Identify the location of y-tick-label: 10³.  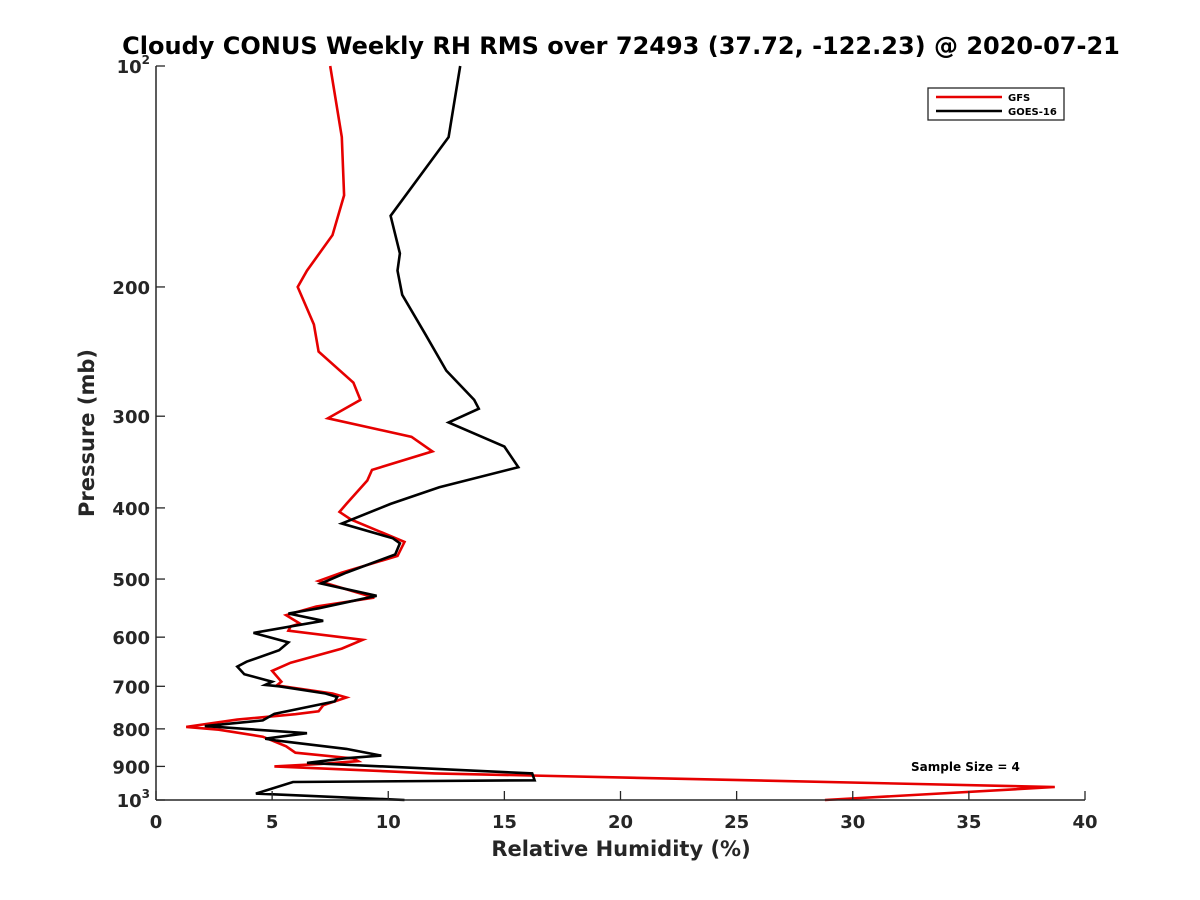
(133, 799).